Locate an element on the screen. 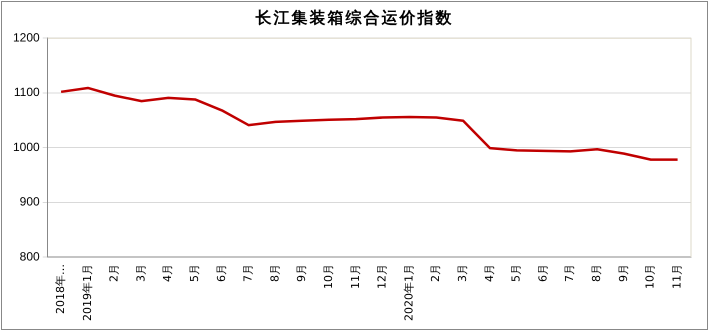 The image size is (709, 331). y-tick-label: 900 is located at coordinates (30, 201).